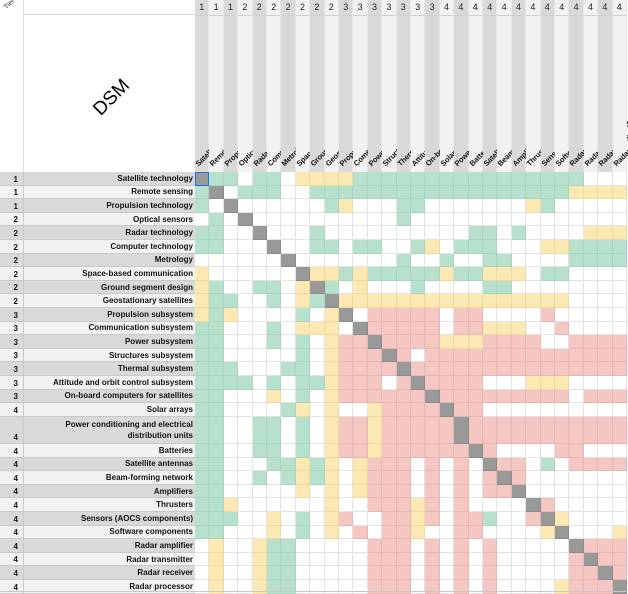 This screenshot has height=594, width=628. Describe the element at coordinates (109, 383) in the screenshot. I see `row-label: Attitude and orbit control subsystem` at that location.